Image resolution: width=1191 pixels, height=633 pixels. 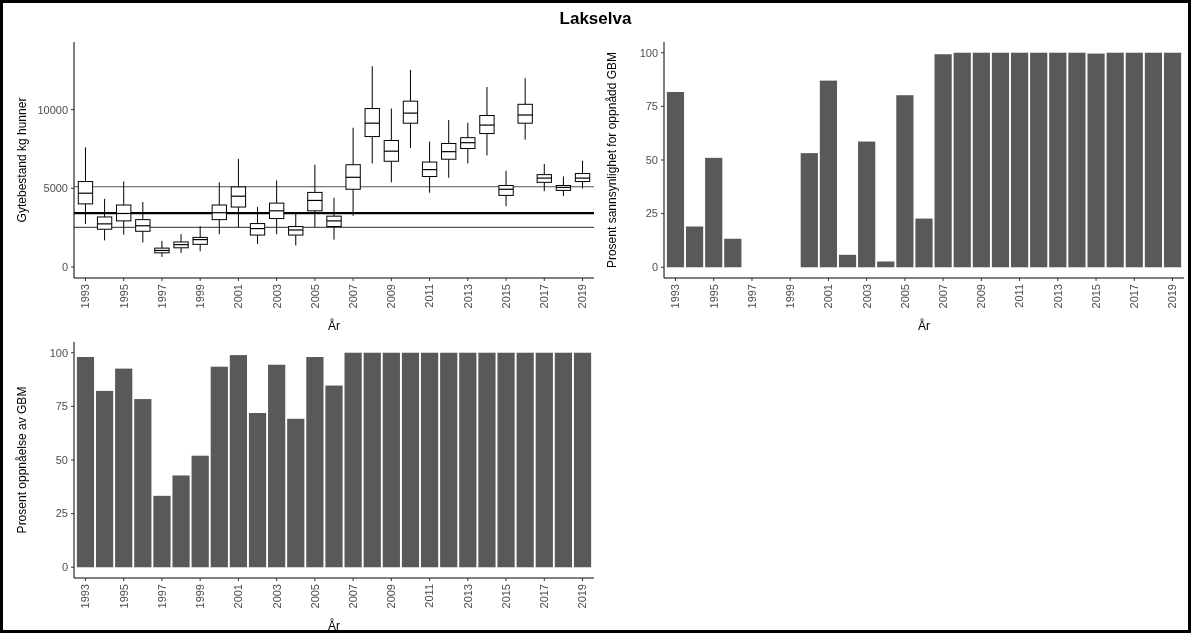 I want to click on y-axis-title: Prosent oppnåelse av GBM, so click(x=22, y=460).